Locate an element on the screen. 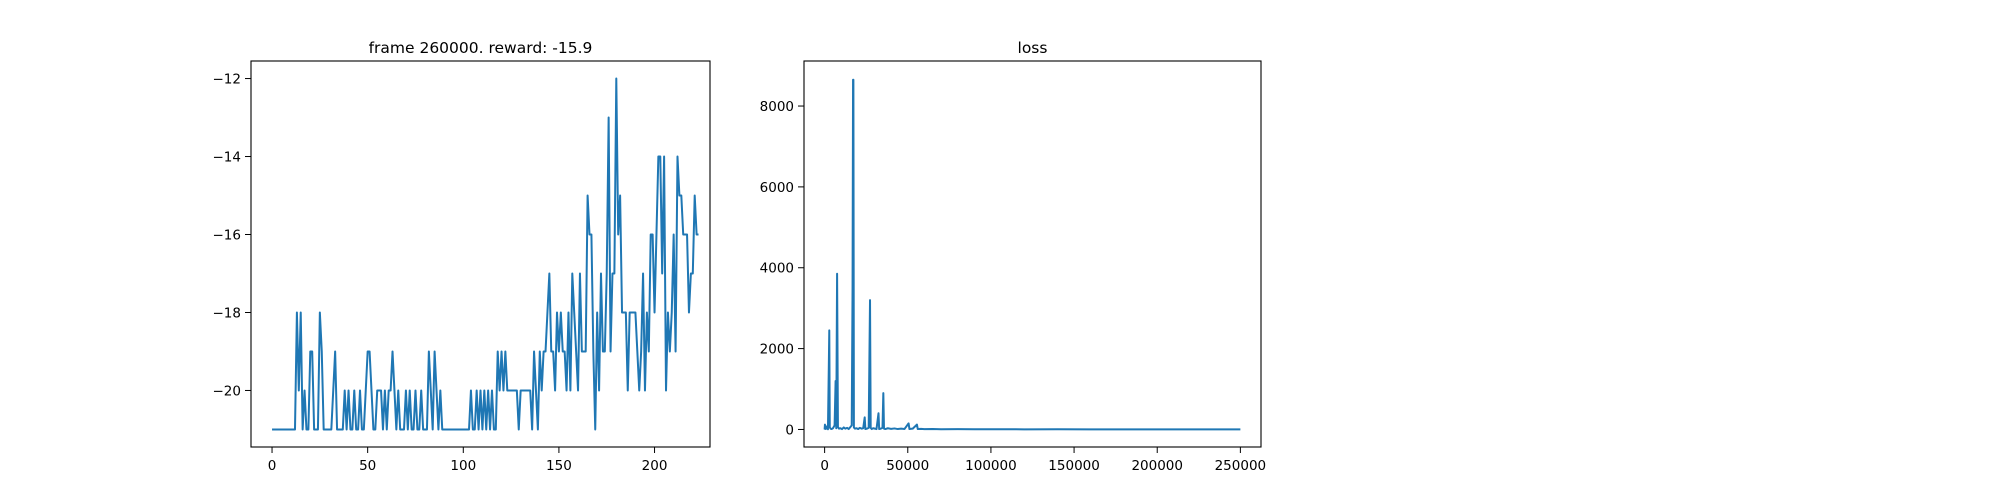 This screenshot has width=2000, height=504. loss-x-tick-label: 0 is located at coordinates (824, 466).